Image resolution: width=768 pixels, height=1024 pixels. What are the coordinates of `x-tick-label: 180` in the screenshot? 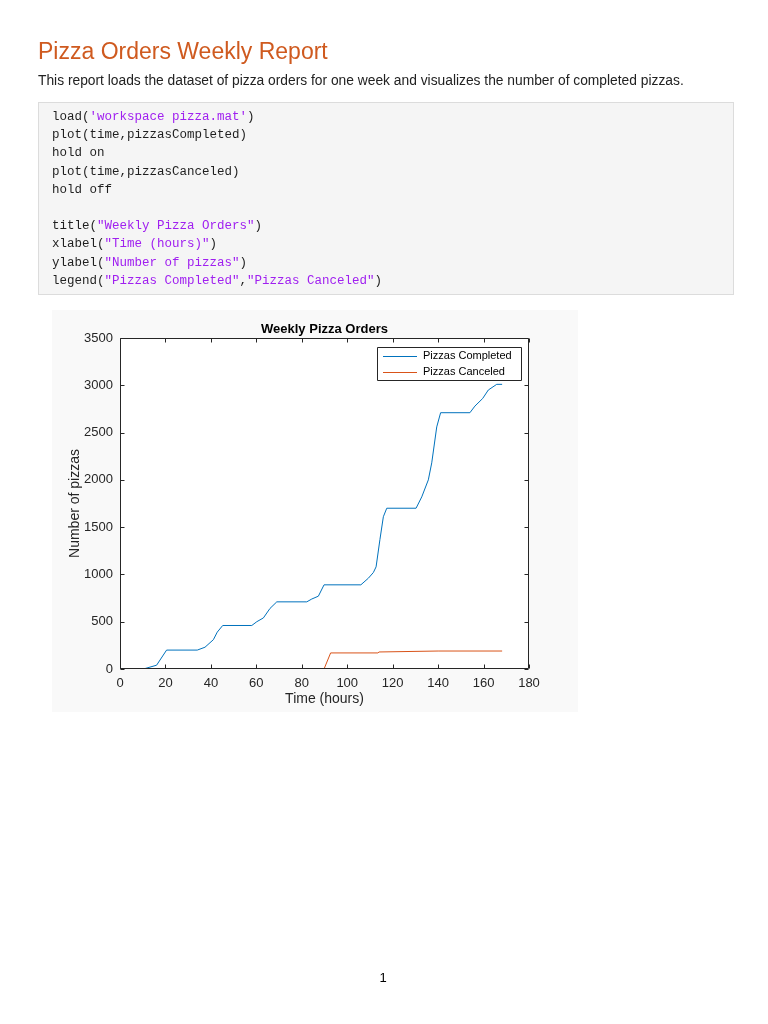 It's located at (529, 683).